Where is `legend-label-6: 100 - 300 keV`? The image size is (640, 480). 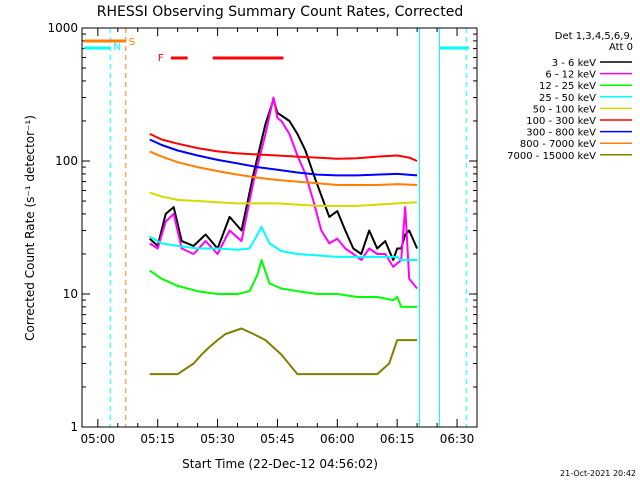
legend-label-6: 100 - 300 keV is located at coordinates (561, 121).